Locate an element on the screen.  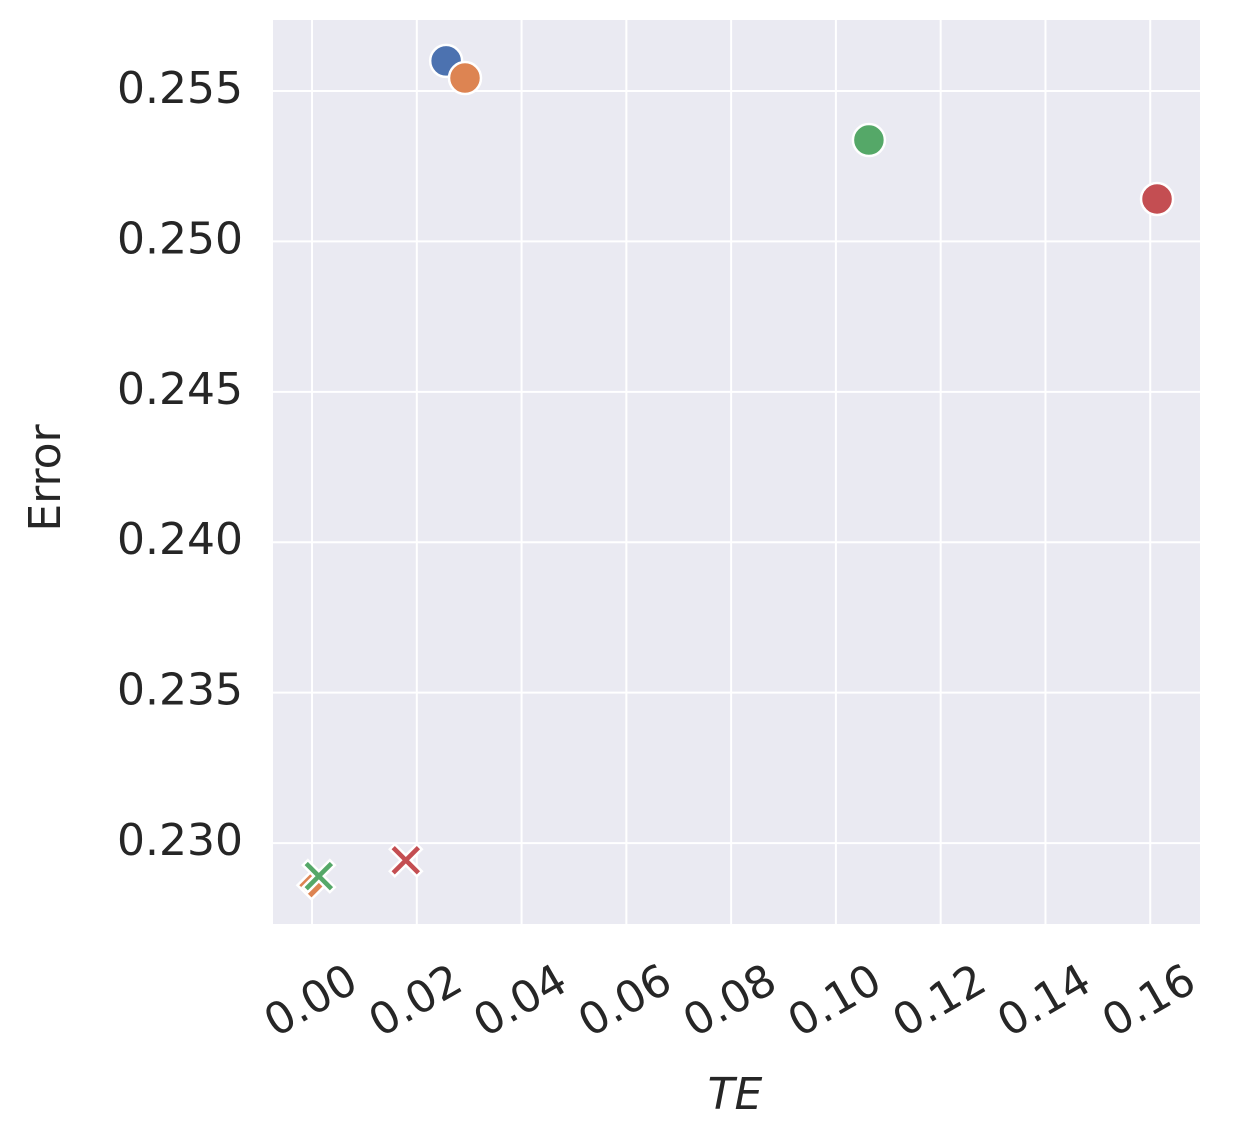
x-tick-label: 0.14 is located at coordinates (1044, 1000).